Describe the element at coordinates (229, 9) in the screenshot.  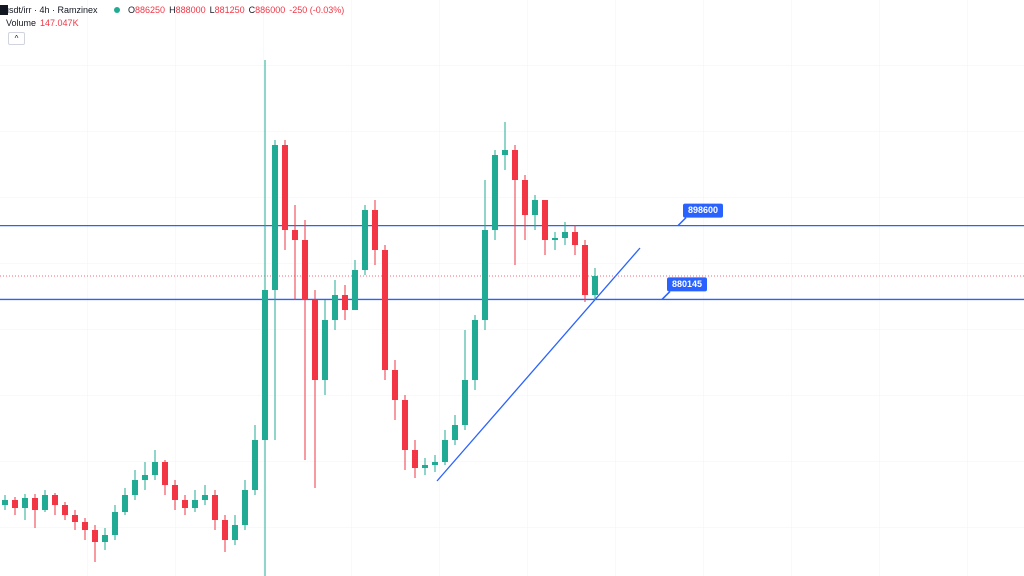
I see `l-value: 881250` at that location.